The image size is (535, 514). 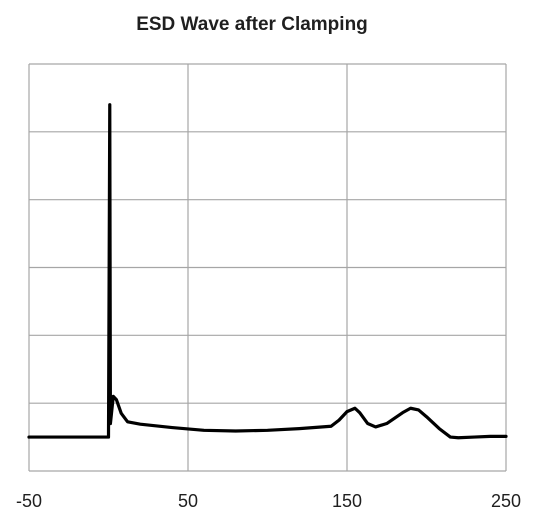 What do you see at coordinates (188, 501) in the screenshot?
I see `x-tick-label: 50` at bounding box center [188, 501].